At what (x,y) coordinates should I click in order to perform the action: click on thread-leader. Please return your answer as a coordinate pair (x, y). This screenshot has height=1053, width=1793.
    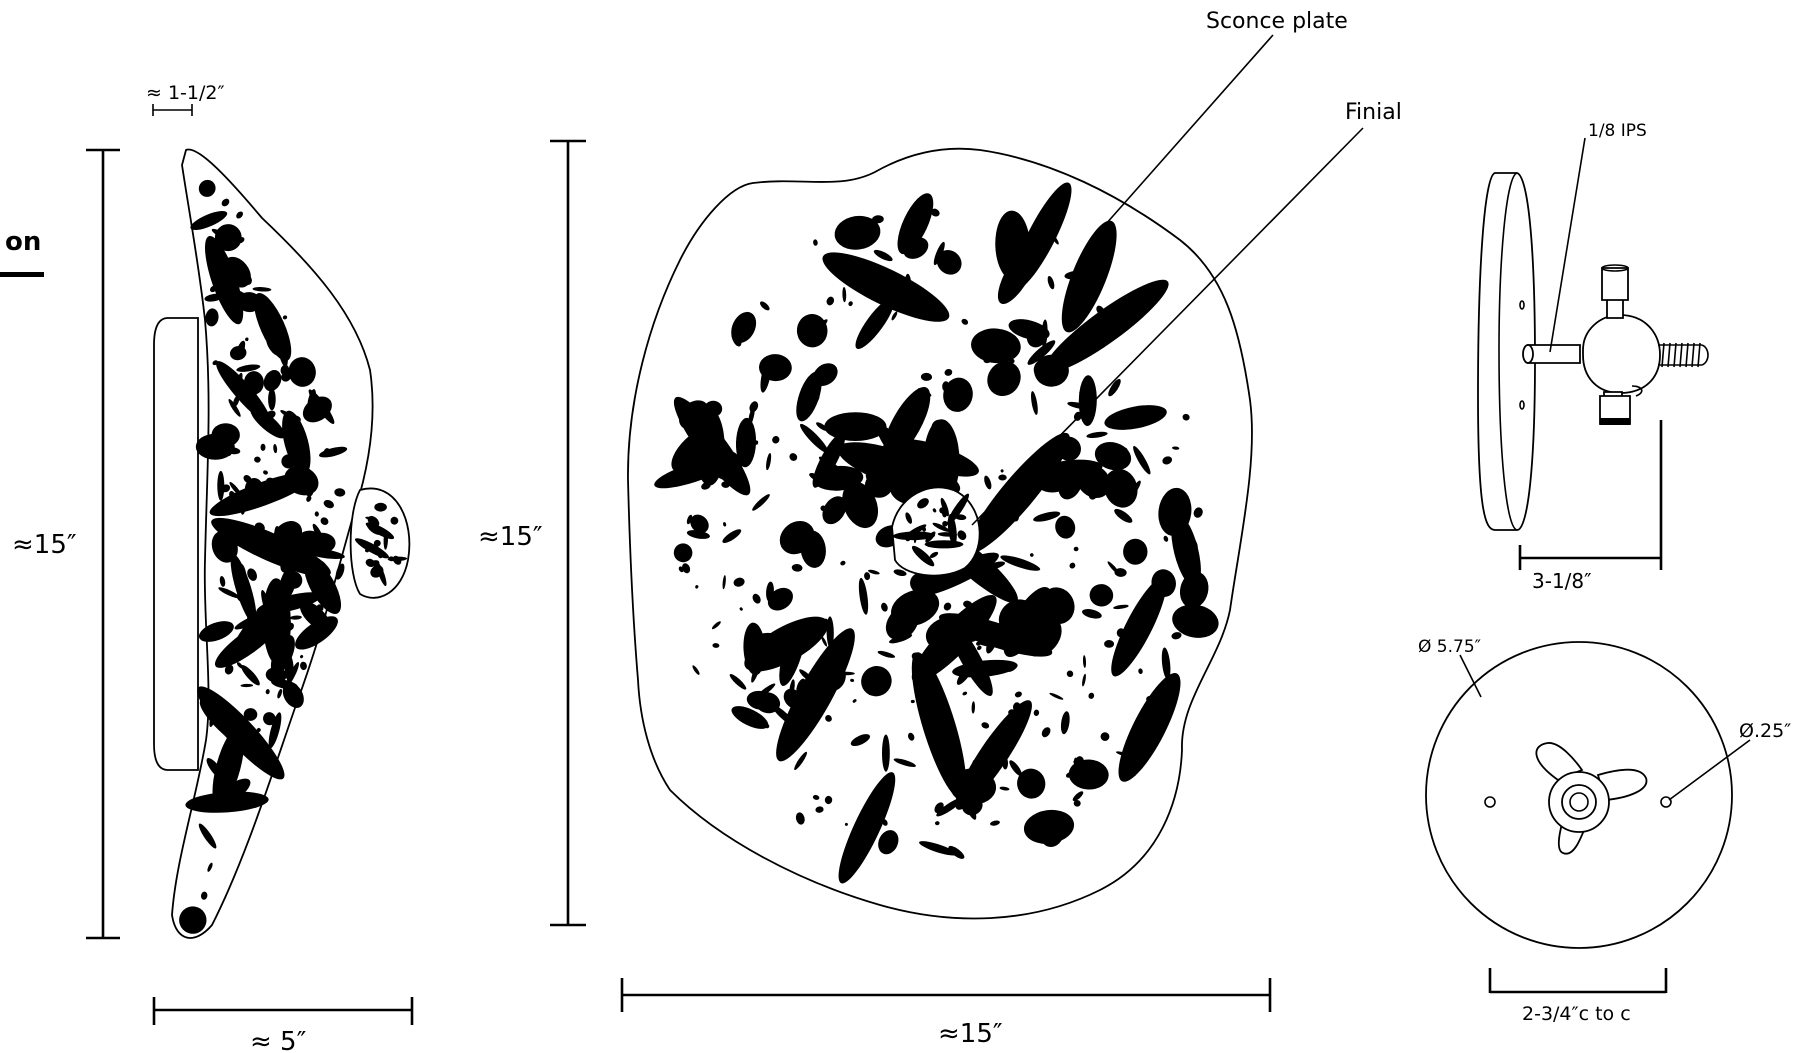
    Looking at the image, I should click on (1567, 245).